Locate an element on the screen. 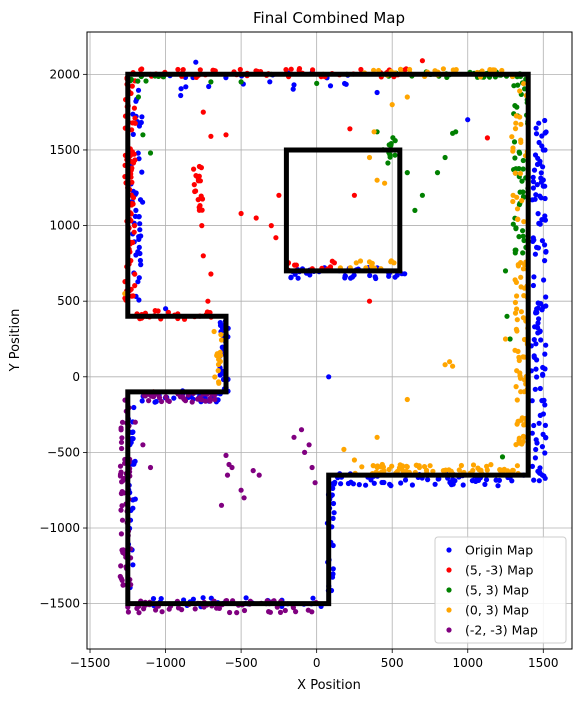  legend-marker is located at coordinates (449, 630).